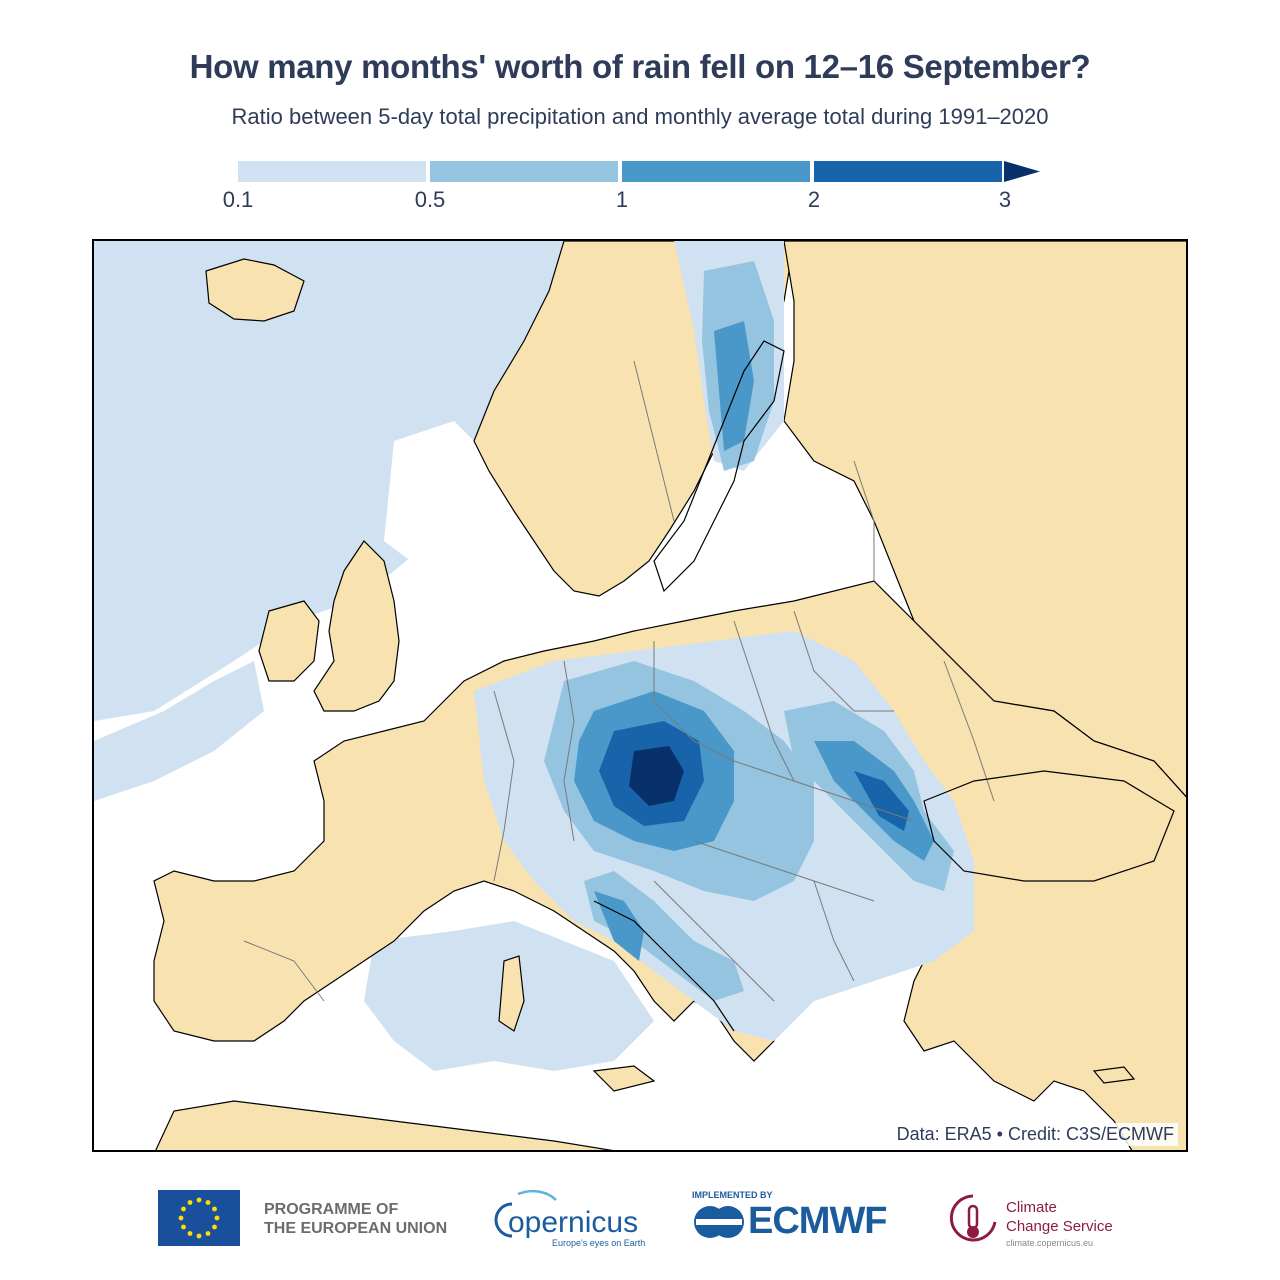  What do you see at coordinates (525, 1213) in the screenshot?
I see `copernicus-logo-icon` at bounding box center [525, 1213].